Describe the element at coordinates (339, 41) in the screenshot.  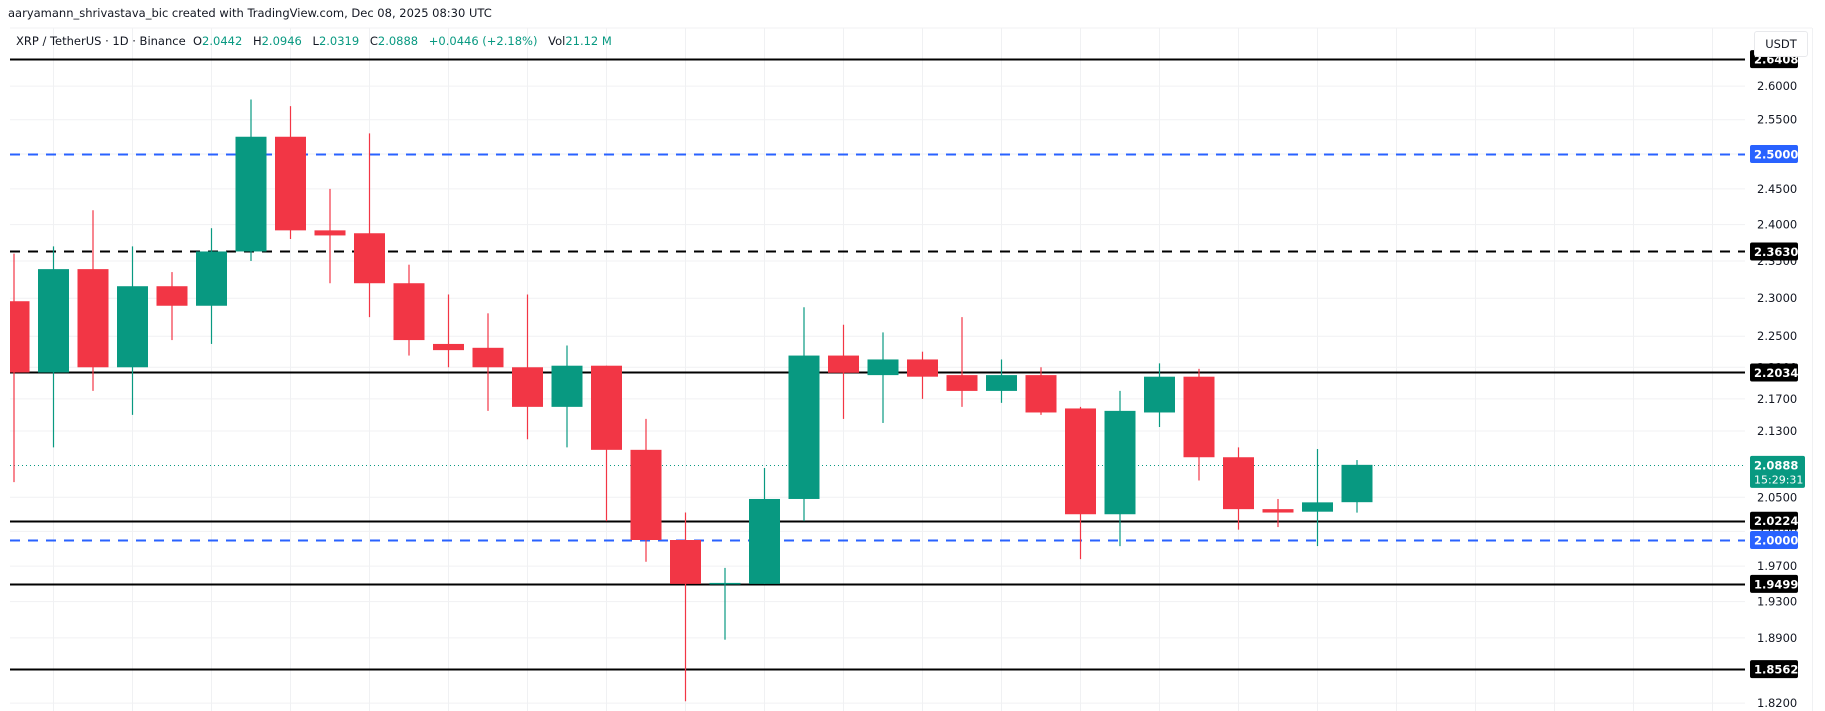
I see `low-value: 2.0319` at that location.